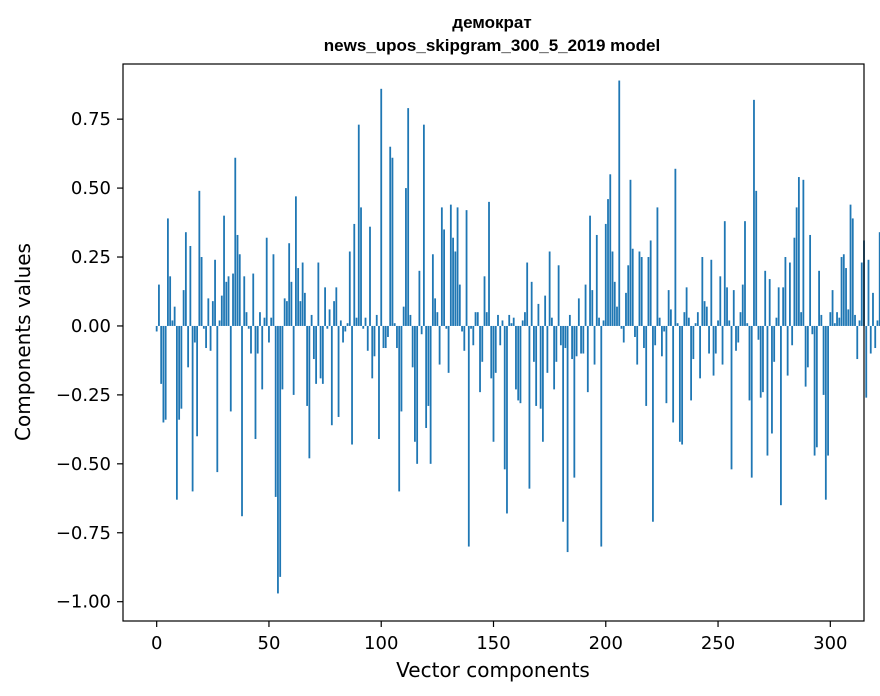 The height and width of the screenshot is (696, 880). Describe the element at coordinates (23, 342) in the screenshot. I see `y-axis-label: Components values` at that location.